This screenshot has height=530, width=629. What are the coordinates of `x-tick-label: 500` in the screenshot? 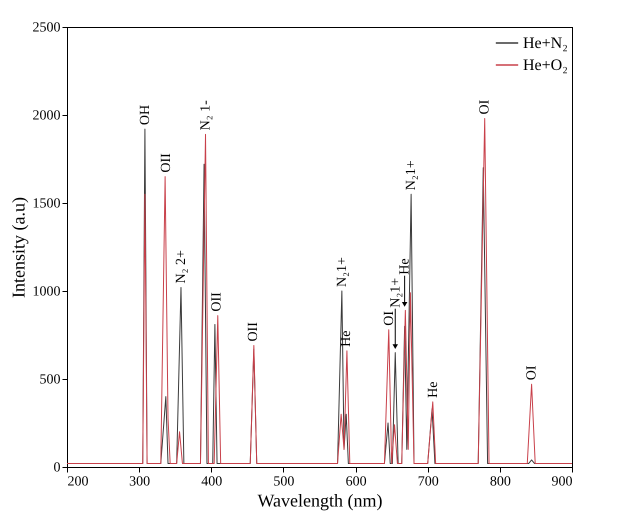 It's located at (283, 482).